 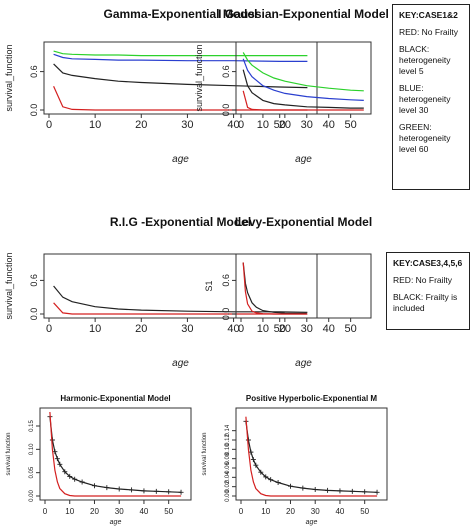 I want to click on key-title: KEY:CASE1&2, so click(x=428, y=15).